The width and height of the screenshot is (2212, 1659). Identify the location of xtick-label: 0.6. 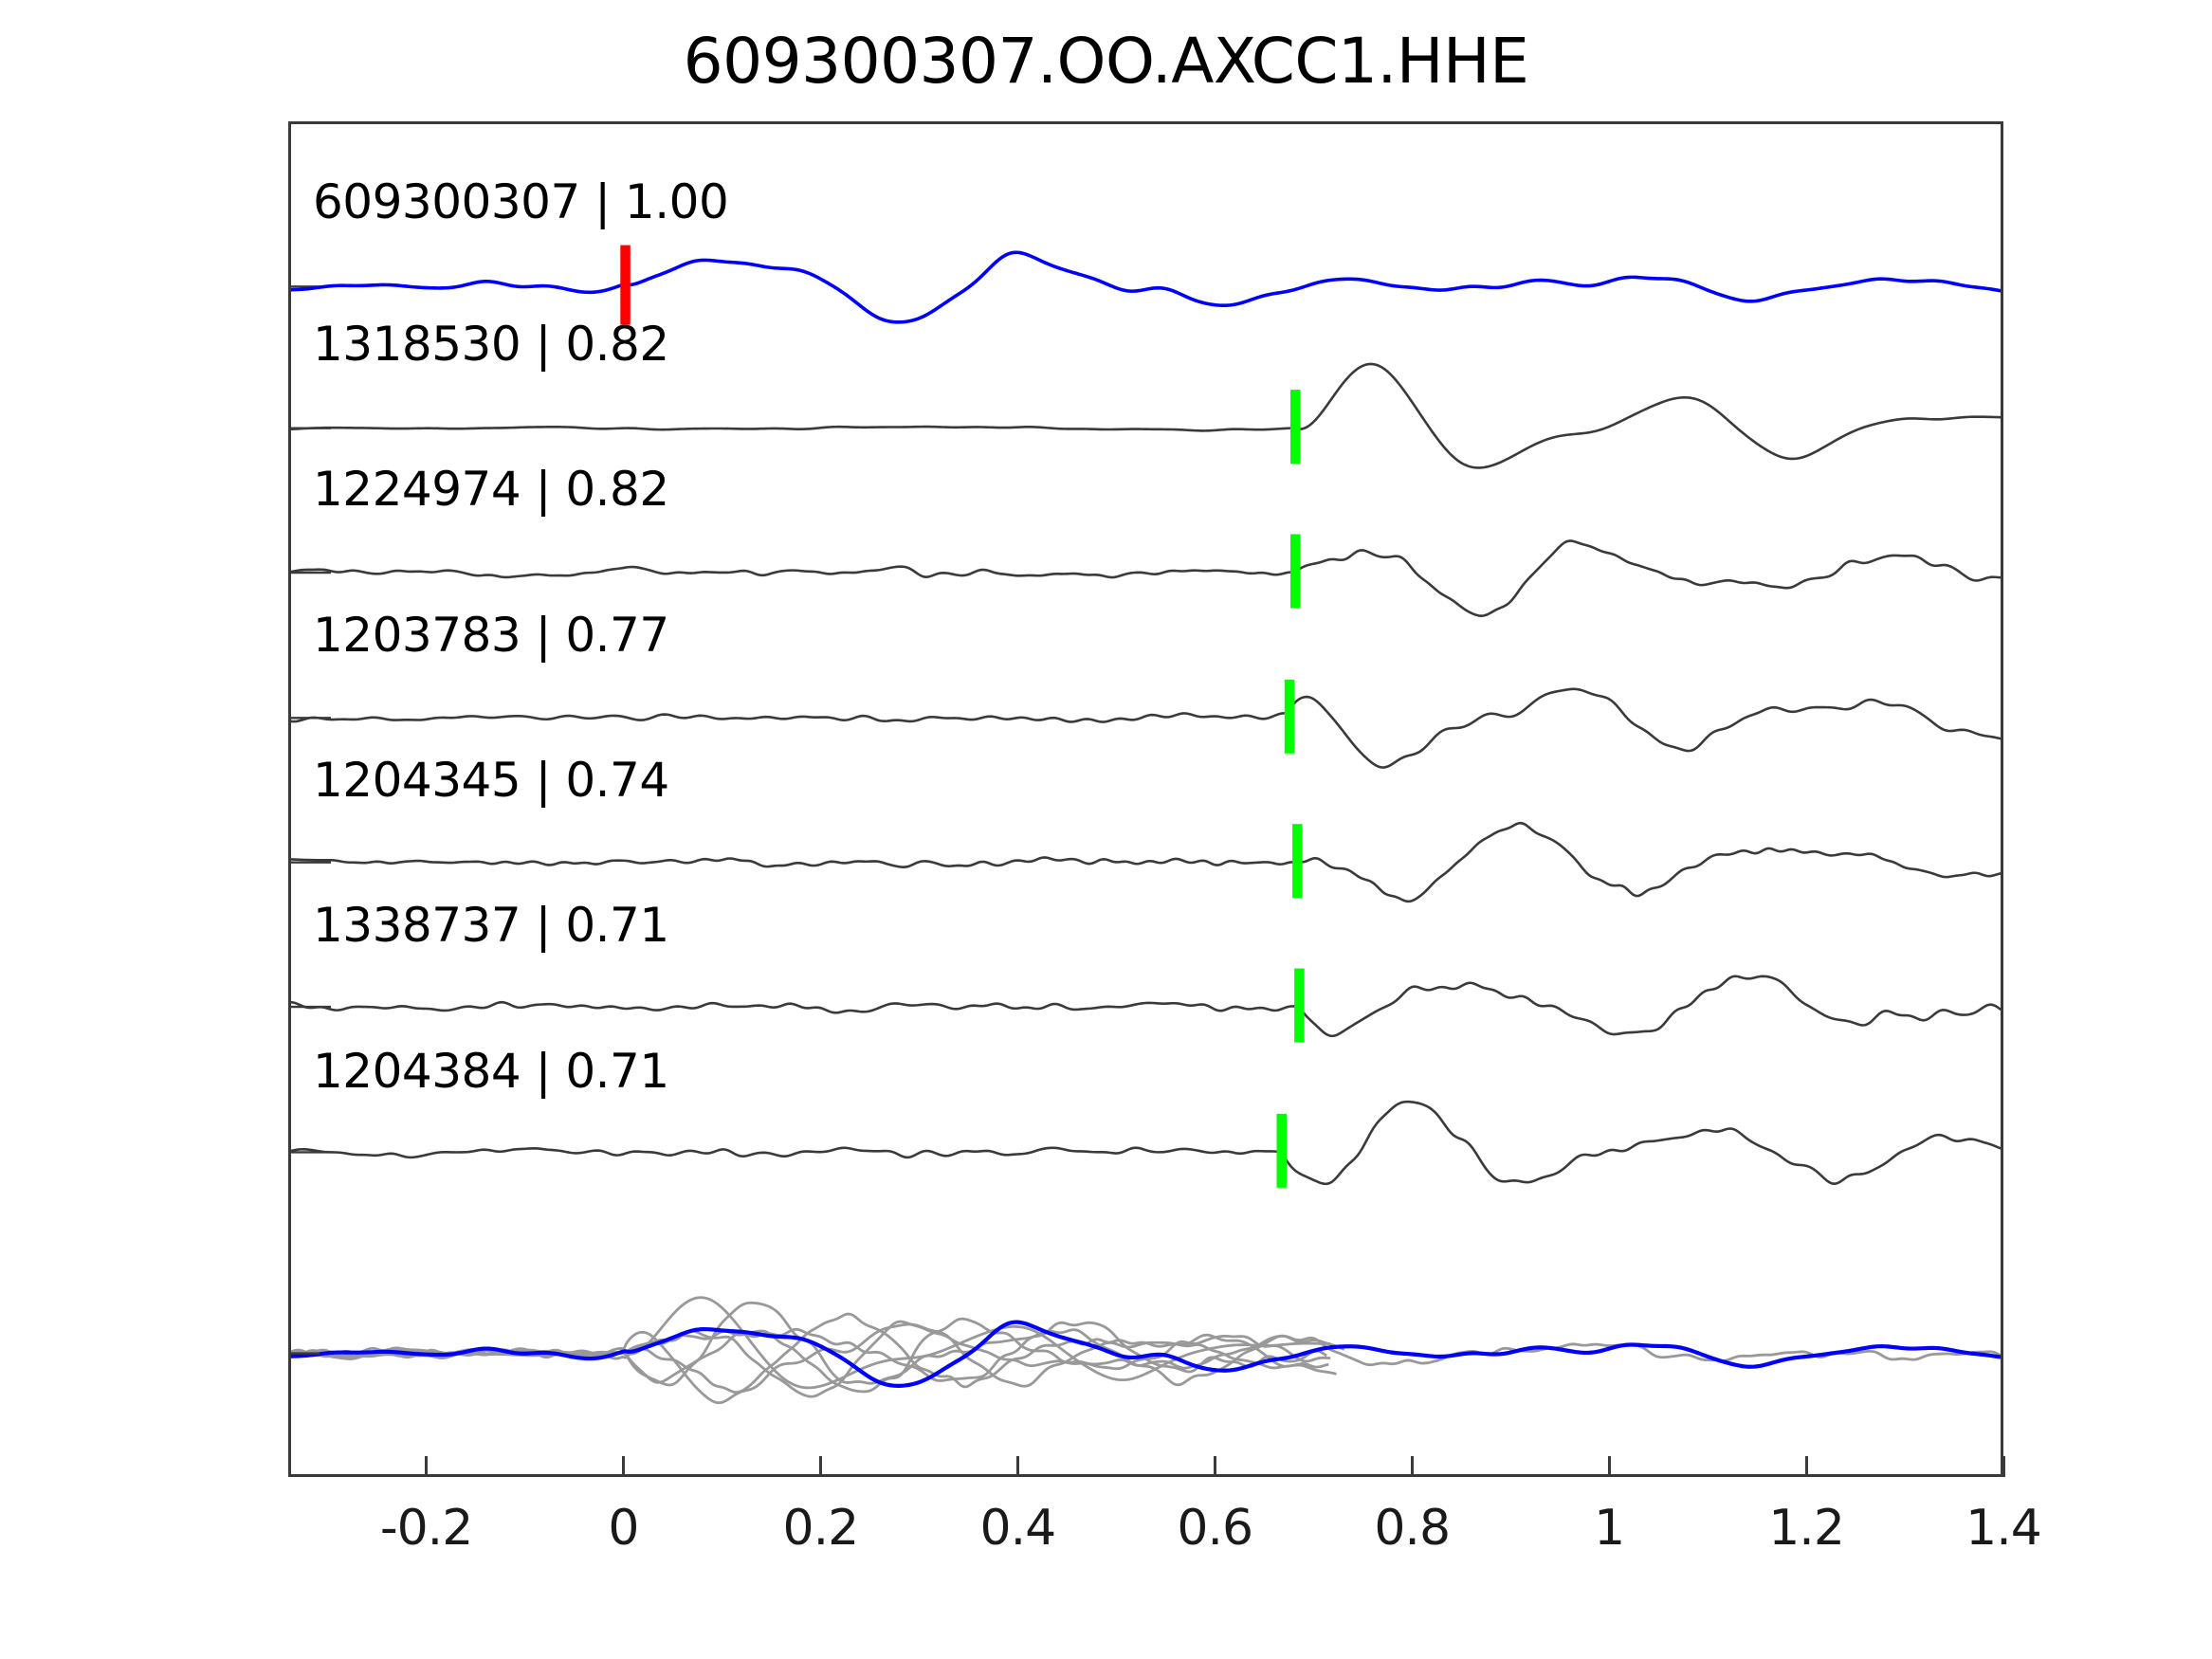
(1215, 1528).